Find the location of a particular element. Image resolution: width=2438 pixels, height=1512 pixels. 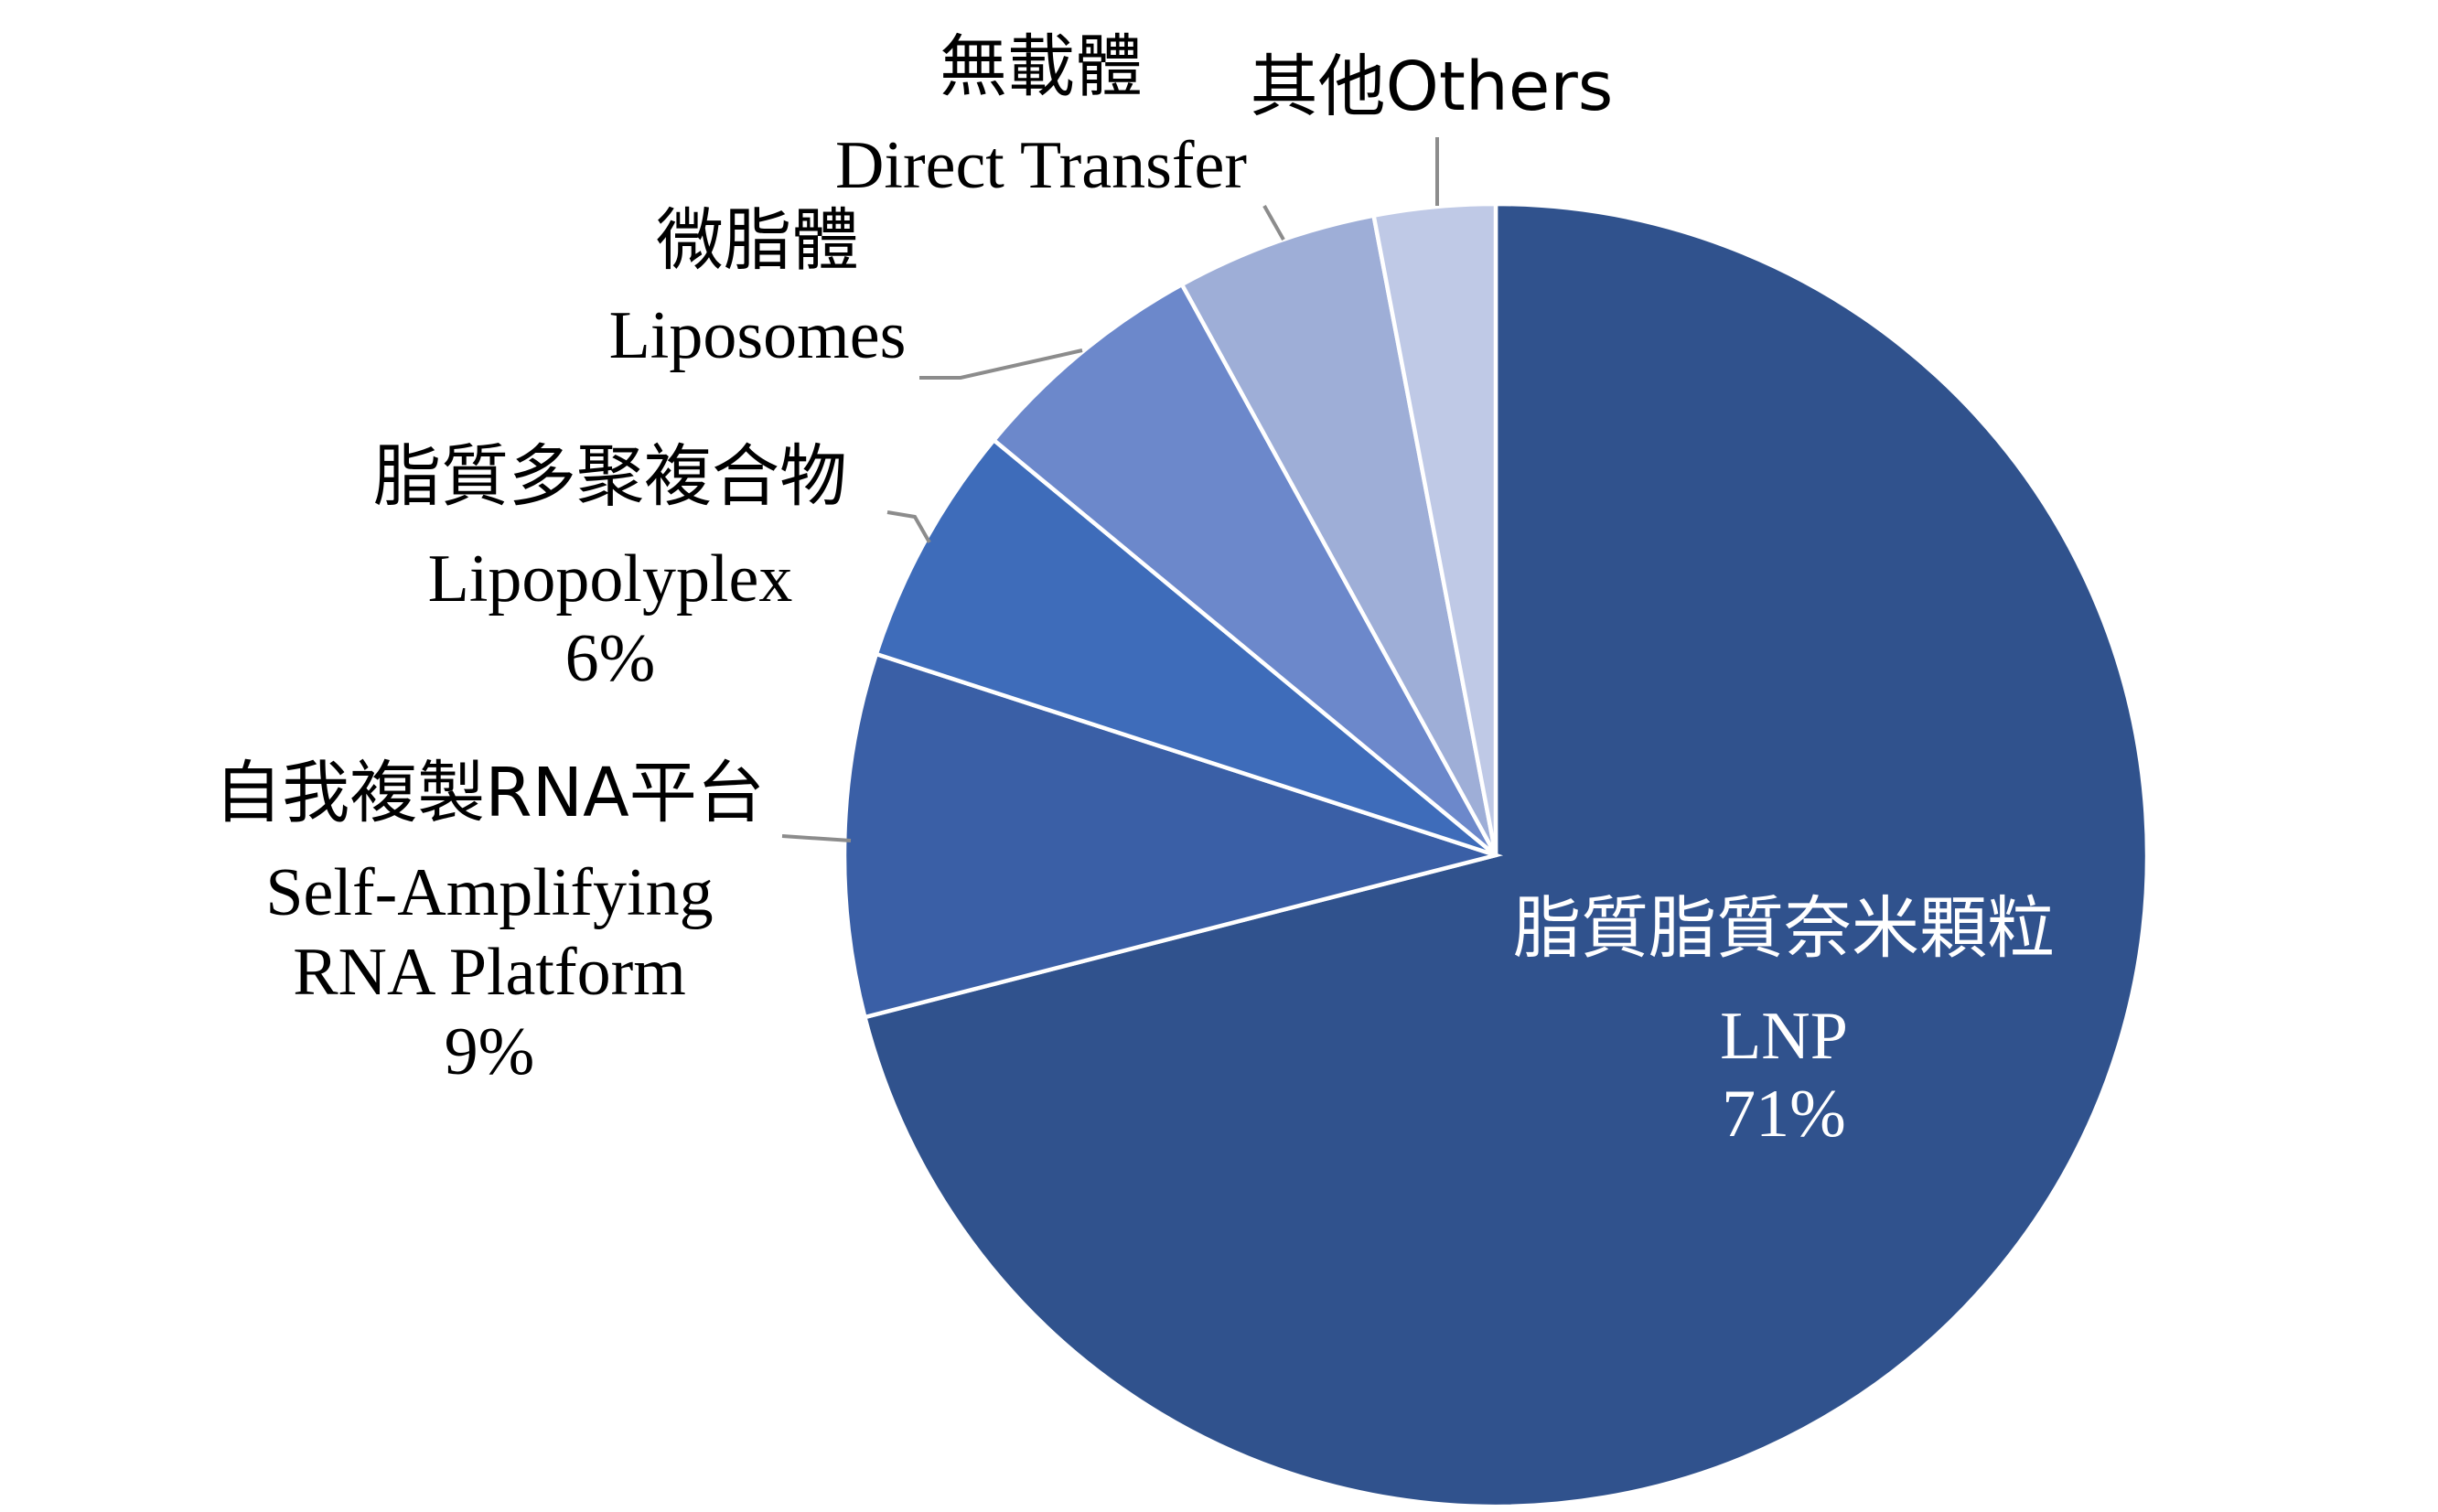

slice-label-direct-transfer-en: Direct Transfer is located at coordinates (1041, 165).